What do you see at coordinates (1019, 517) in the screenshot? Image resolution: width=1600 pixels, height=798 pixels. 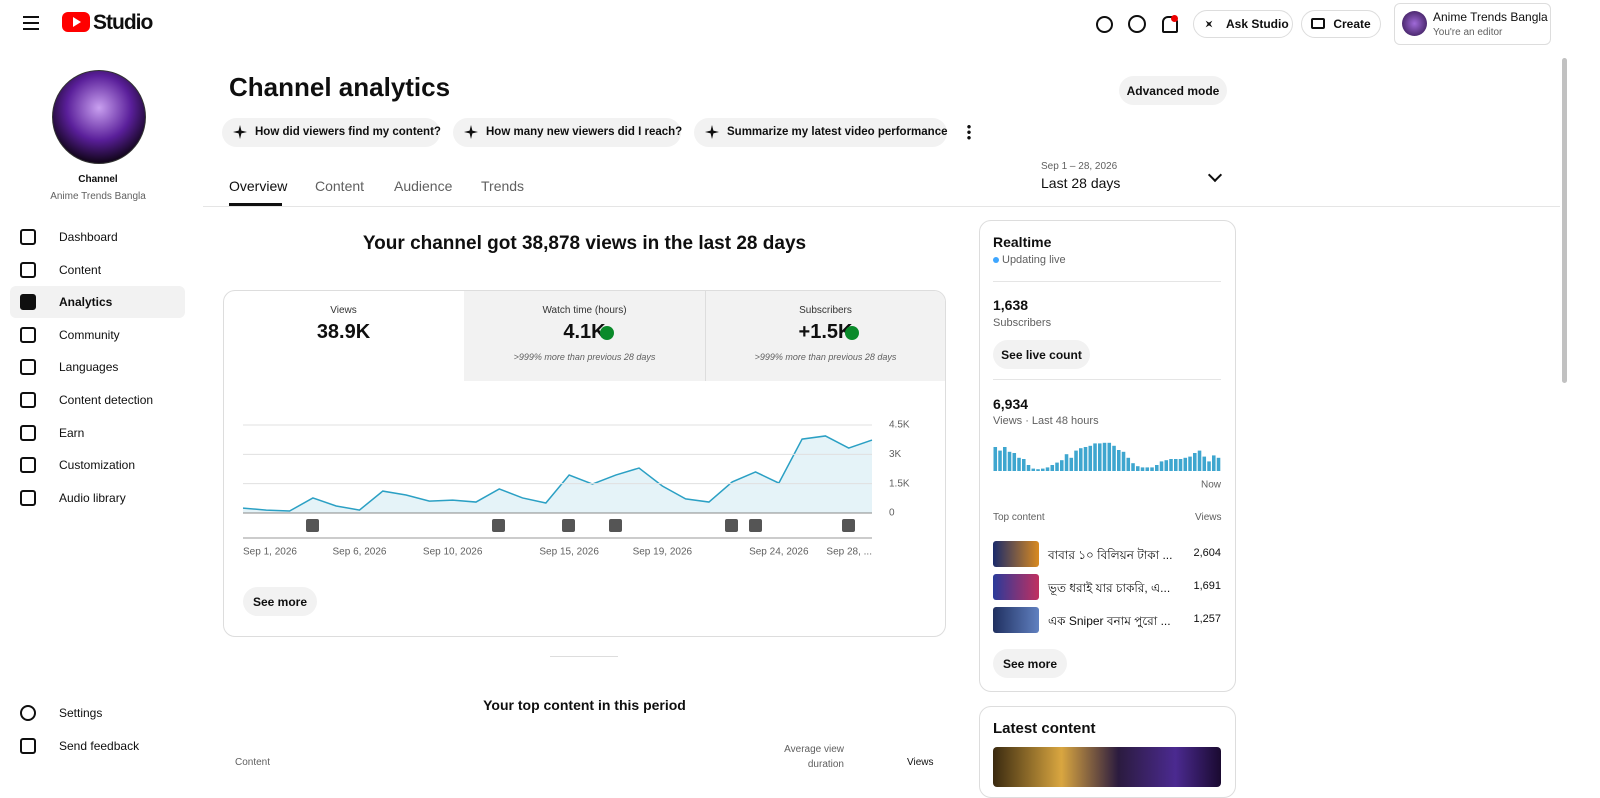 I see `top-content-label: Top content` at bounding box center [1019, 517].